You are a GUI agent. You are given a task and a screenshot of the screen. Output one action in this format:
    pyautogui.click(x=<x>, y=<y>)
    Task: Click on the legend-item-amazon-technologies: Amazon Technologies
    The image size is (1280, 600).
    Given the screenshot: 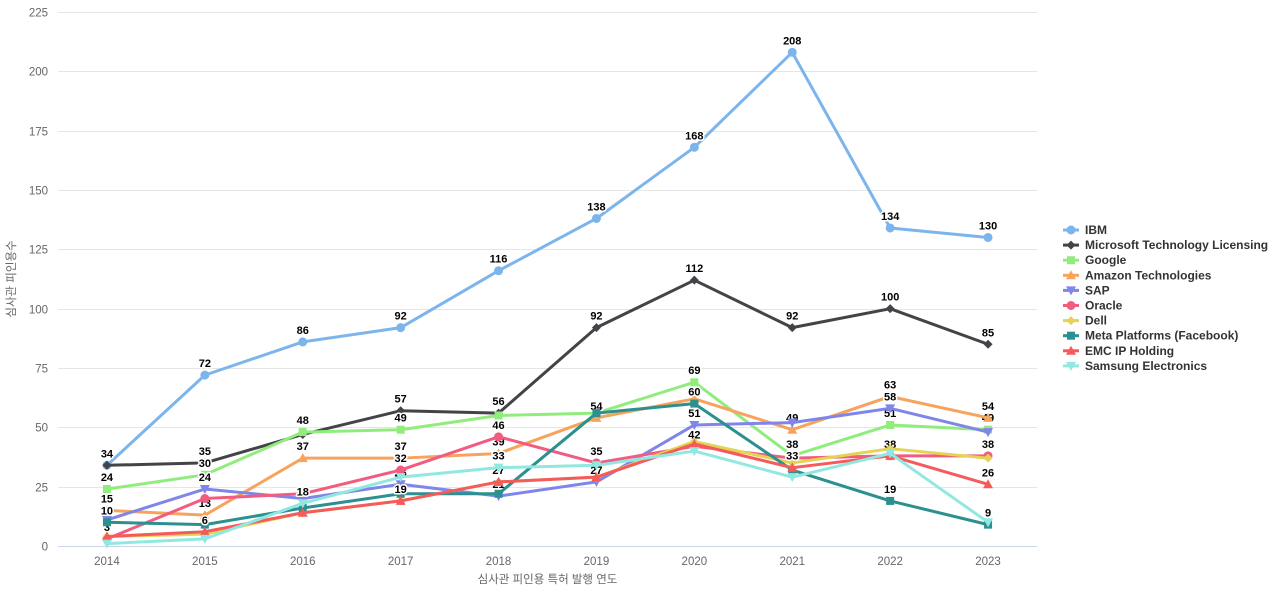 What is the action you would take?
    pyautogui.click(x=1137, y=275)
    